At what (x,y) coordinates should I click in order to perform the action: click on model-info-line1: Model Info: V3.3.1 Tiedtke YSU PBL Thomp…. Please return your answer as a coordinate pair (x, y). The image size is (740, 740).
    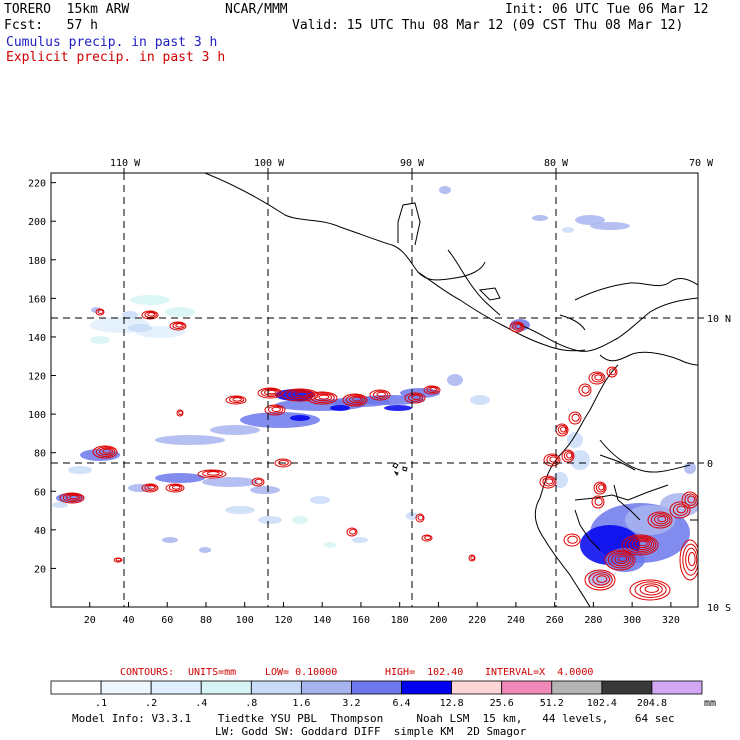
    Looking at the image, I should click on (373, 718).